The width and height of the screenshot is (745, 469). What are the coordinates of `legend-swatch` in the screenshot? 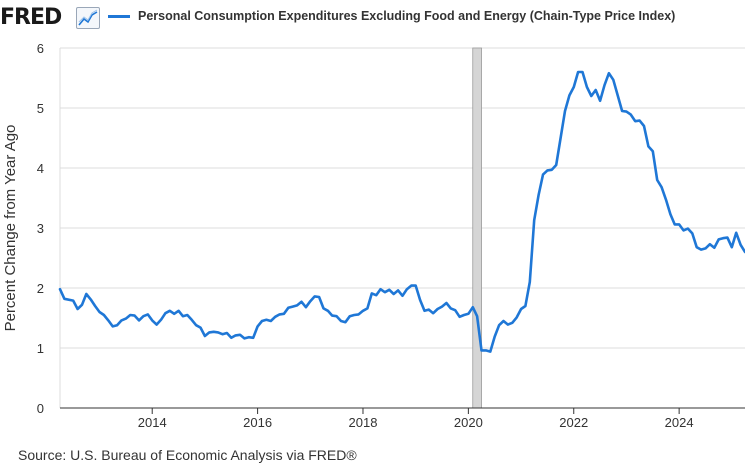 It's located at (119, 16).